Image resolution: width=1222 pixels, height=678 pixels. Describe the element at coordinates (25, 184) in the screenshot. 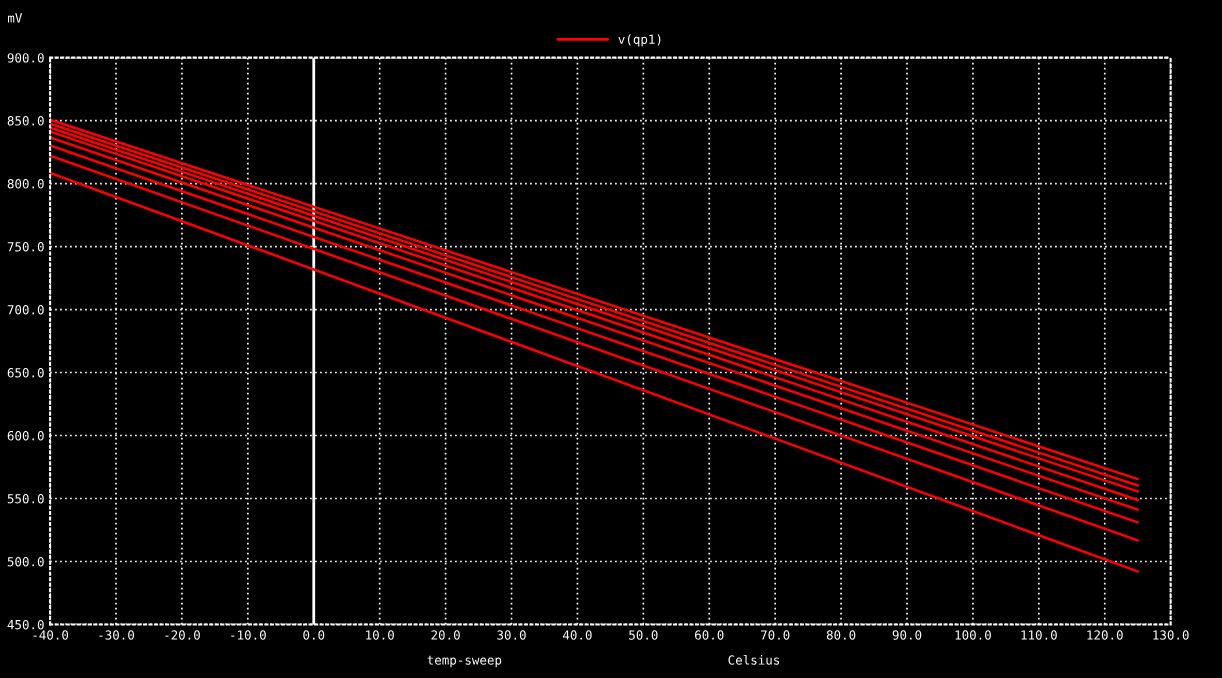

I see `y-tick-label: 800.0` at that location.